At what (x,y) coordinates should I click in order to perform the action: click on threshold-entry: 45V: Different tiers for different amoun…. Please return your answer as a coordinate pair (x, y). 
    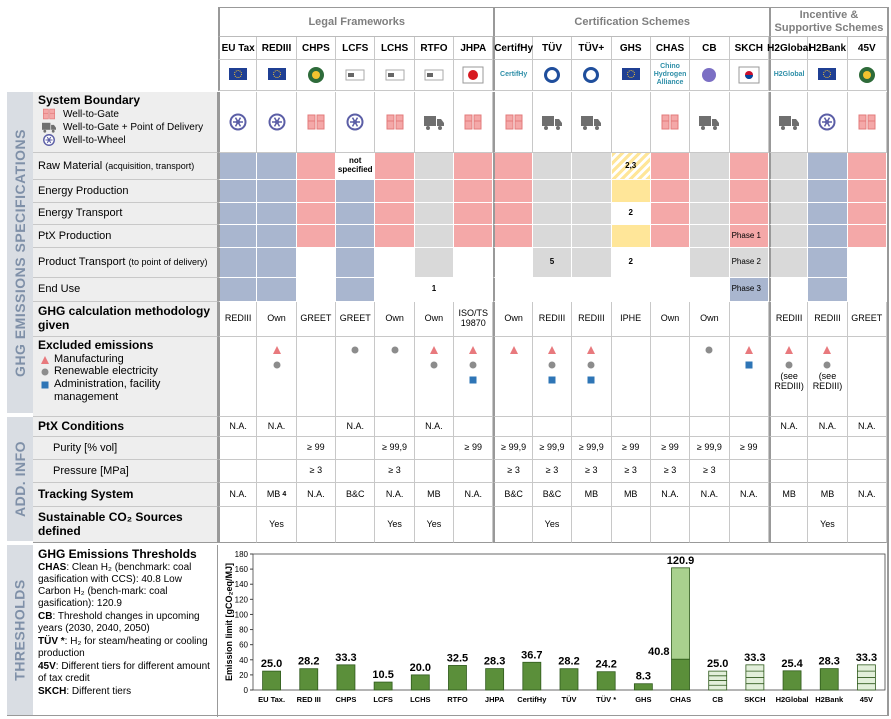
    Looking at the image, I should click on (125, 673).